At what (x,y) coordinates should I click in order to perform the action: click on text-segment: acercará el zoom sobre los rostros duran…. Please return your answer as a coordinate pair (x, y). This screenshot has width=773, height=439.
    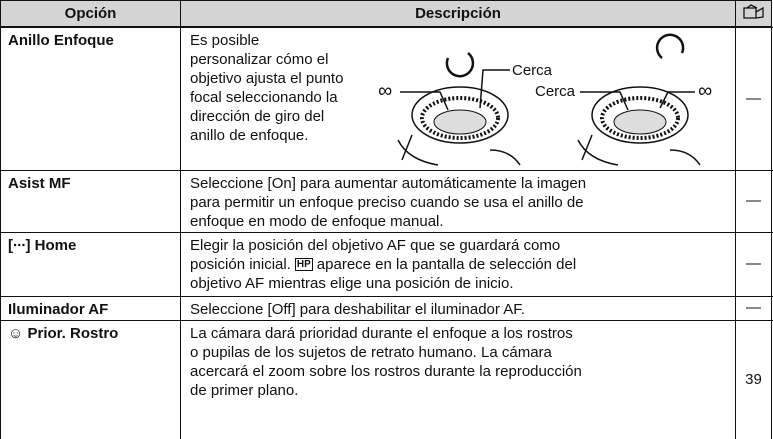
    Looking at the image, I should click on (386, 371).